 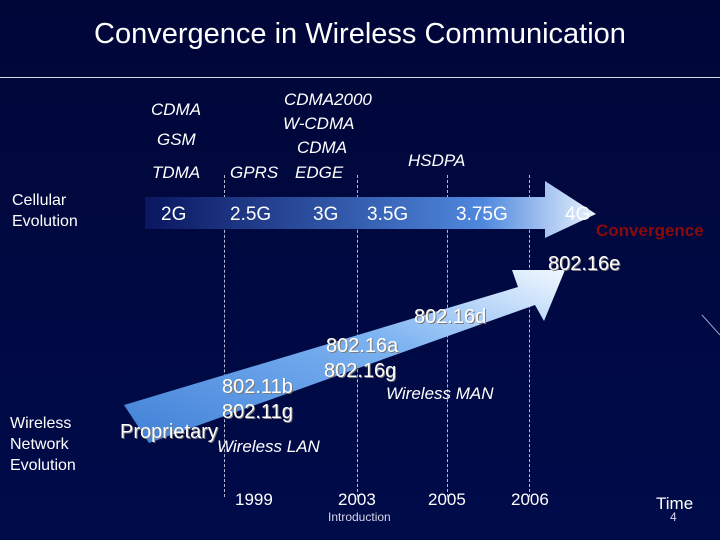 What do you see at coordinates (360, 371) in the screenshot?
I see `standard-802-16g: 802.16g` at bounding box center [360, 371].